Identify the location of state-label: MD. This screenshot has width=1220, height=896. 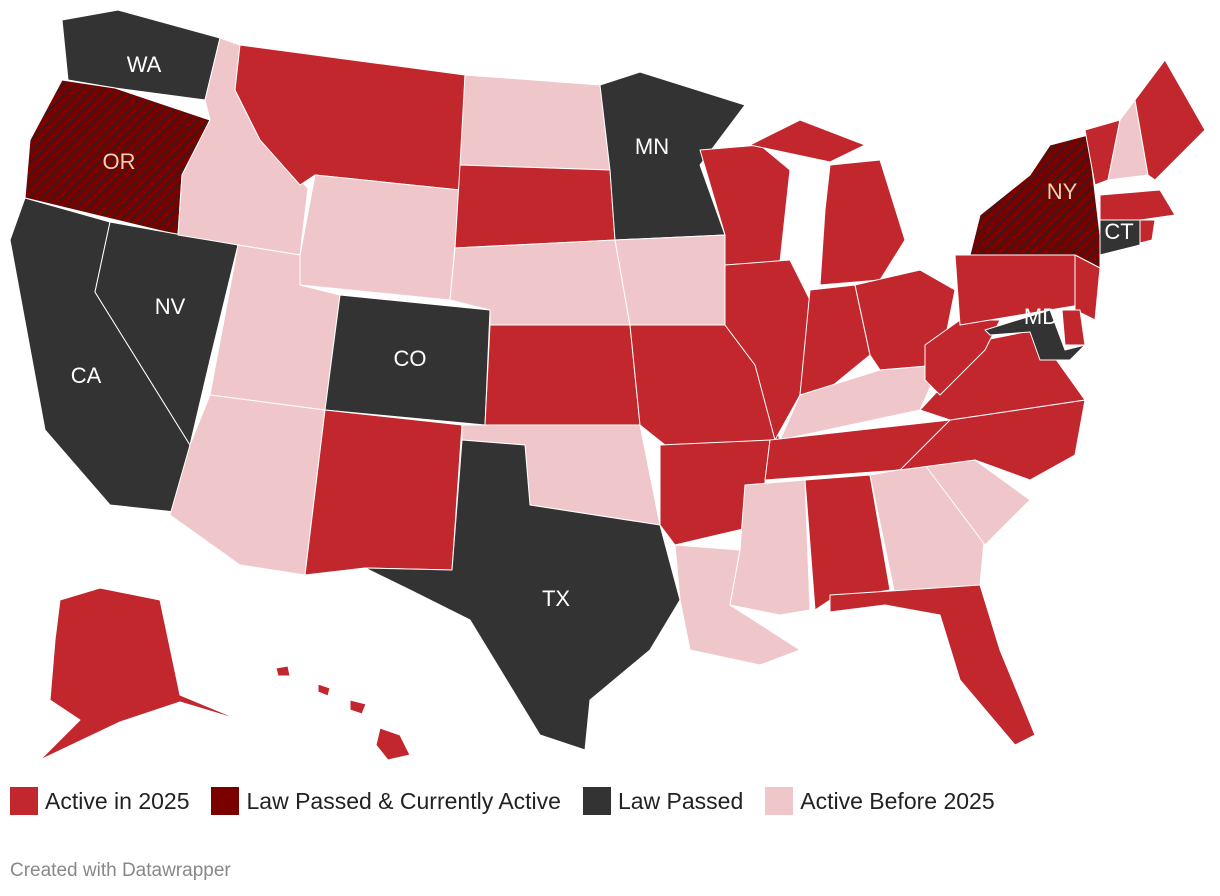
(1041, 316).